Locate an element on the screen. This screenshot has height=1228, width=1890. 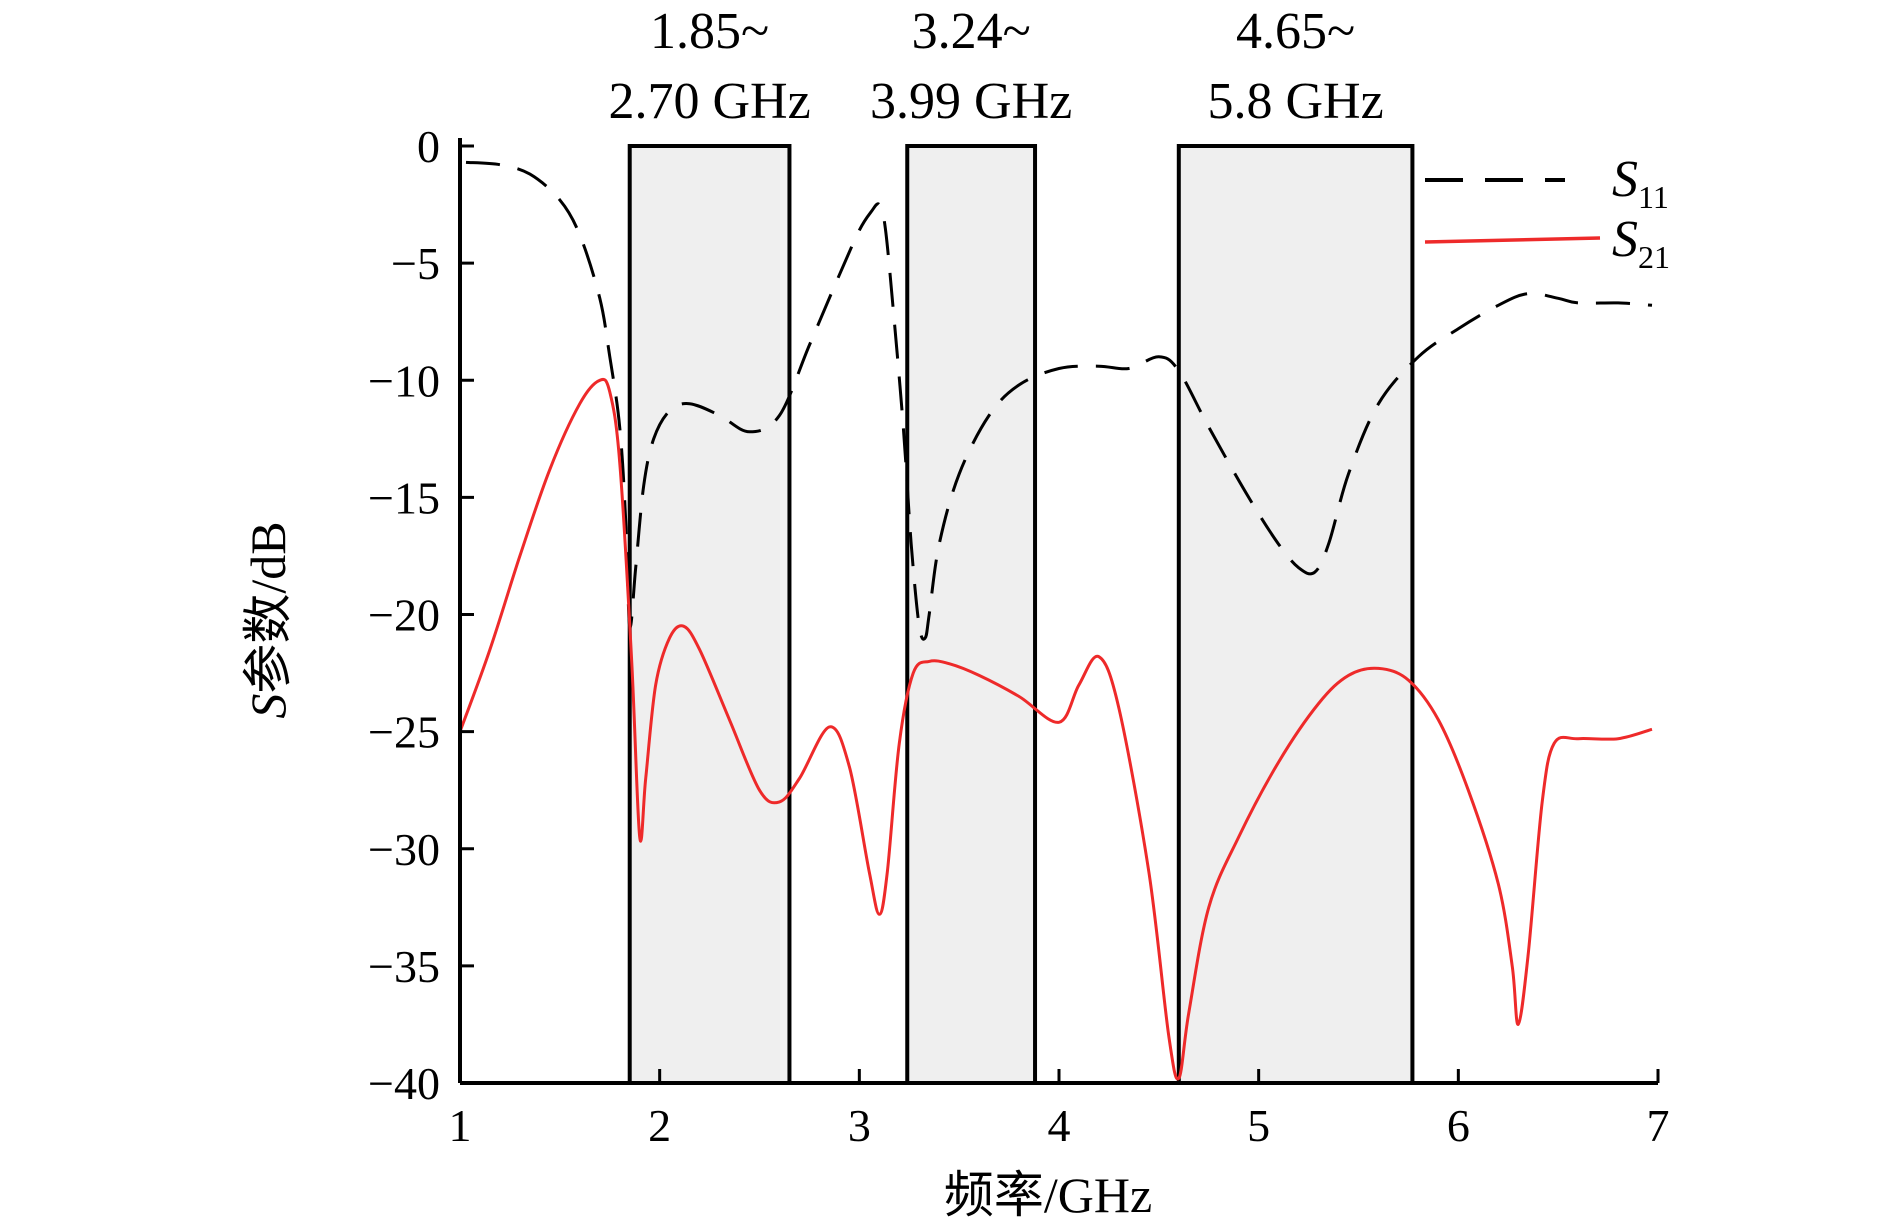
x-tick-label: 5 is located at coordinates (1258, 1125).